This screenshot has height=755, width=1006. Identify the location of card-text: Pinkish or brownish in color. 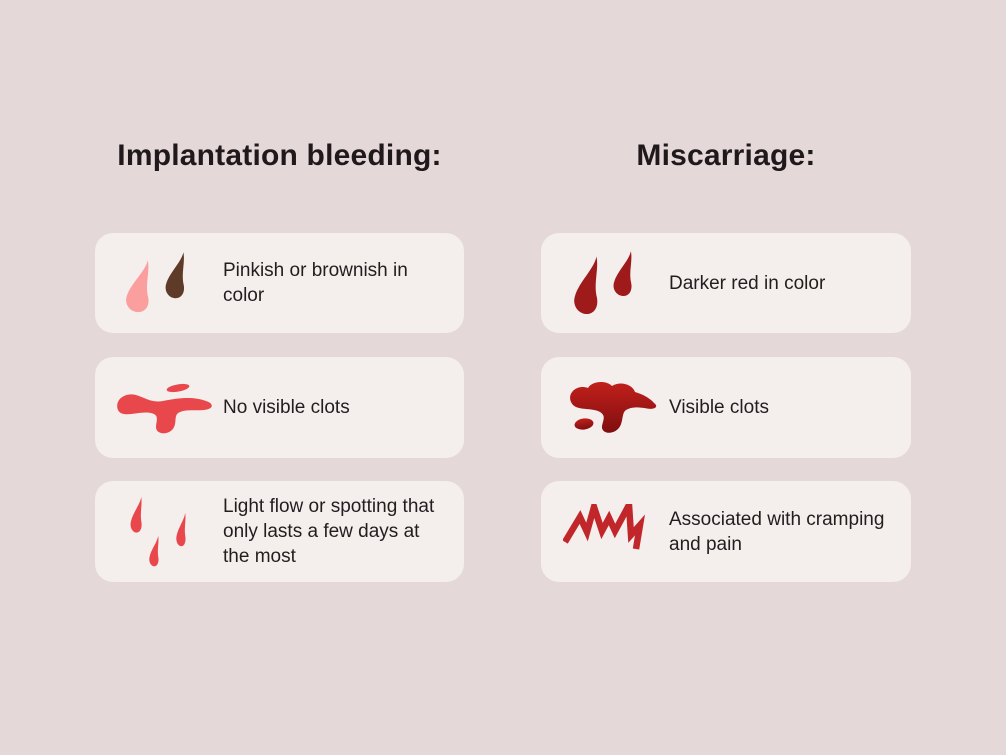
(315, 283).